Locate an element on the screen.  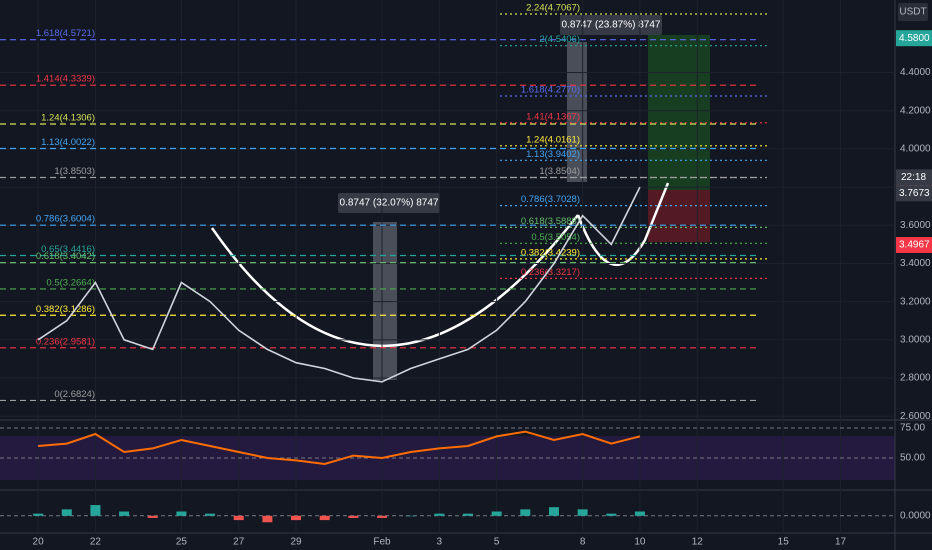
y-tick-label: 2.6000 is located at coordinates (915, 416).